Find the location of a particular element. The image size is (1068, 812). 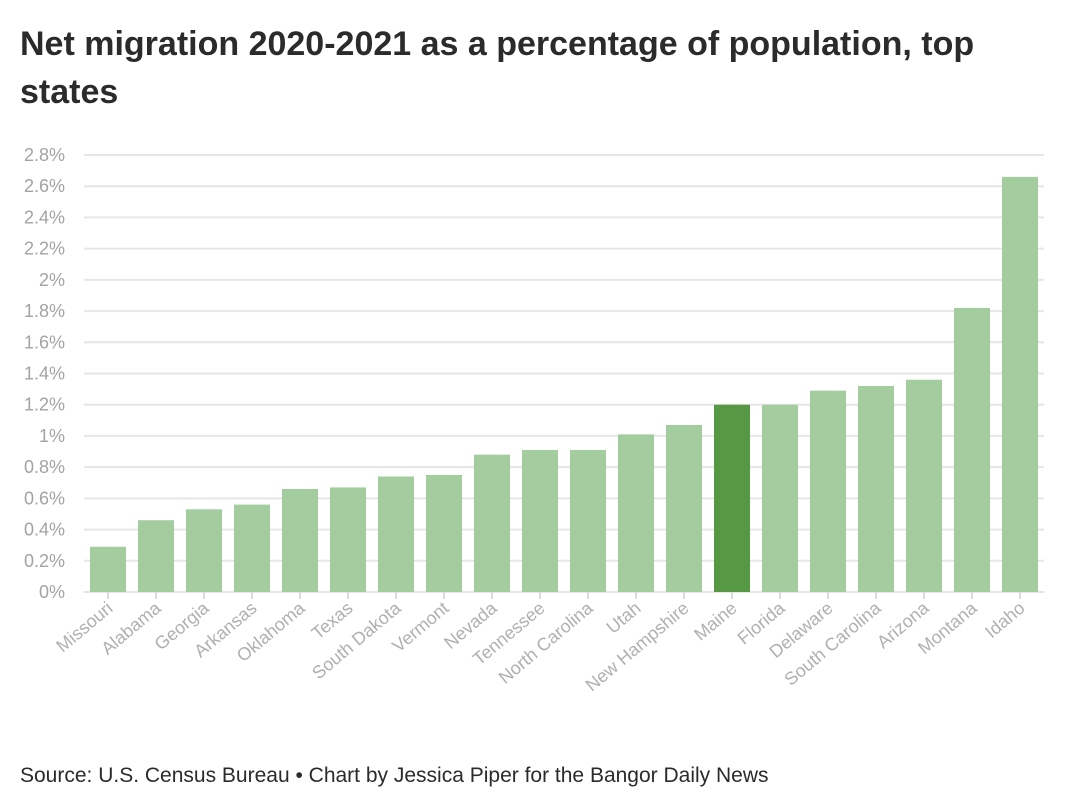

bar-nevada is located at coordinates (492, 523).